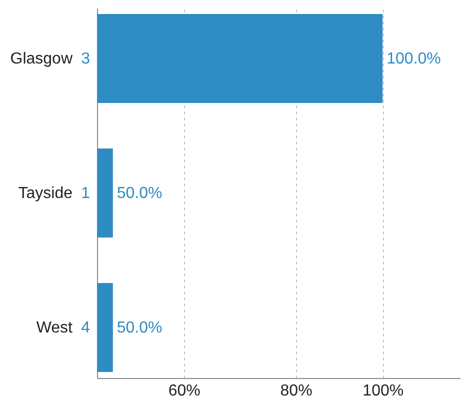 The image size is (461, 401). Describe the element at coordinates (383, 391) in the screenshot. I see `x-tick-label: 100%` at that location.